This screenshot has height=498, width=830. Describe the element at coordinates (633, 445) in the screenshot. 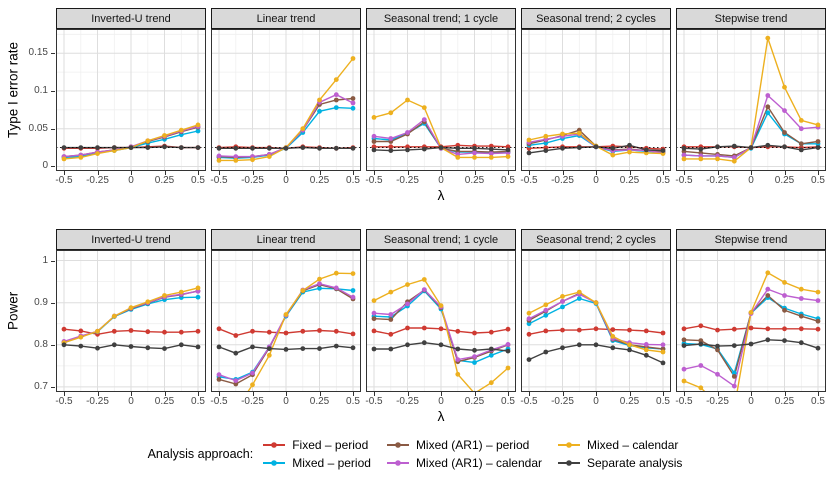

I see `legend-entry-label: Mixed – calendar` at that location.